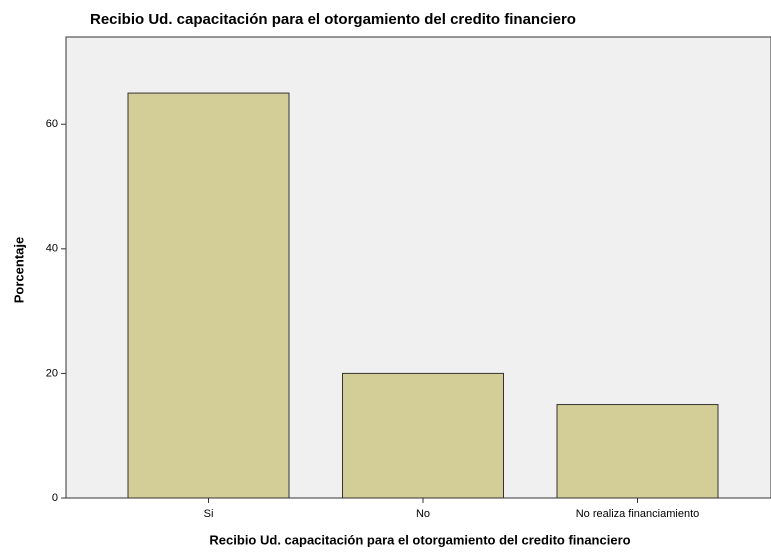  I want to click on y-tick-label: 40, so click(52, 249).